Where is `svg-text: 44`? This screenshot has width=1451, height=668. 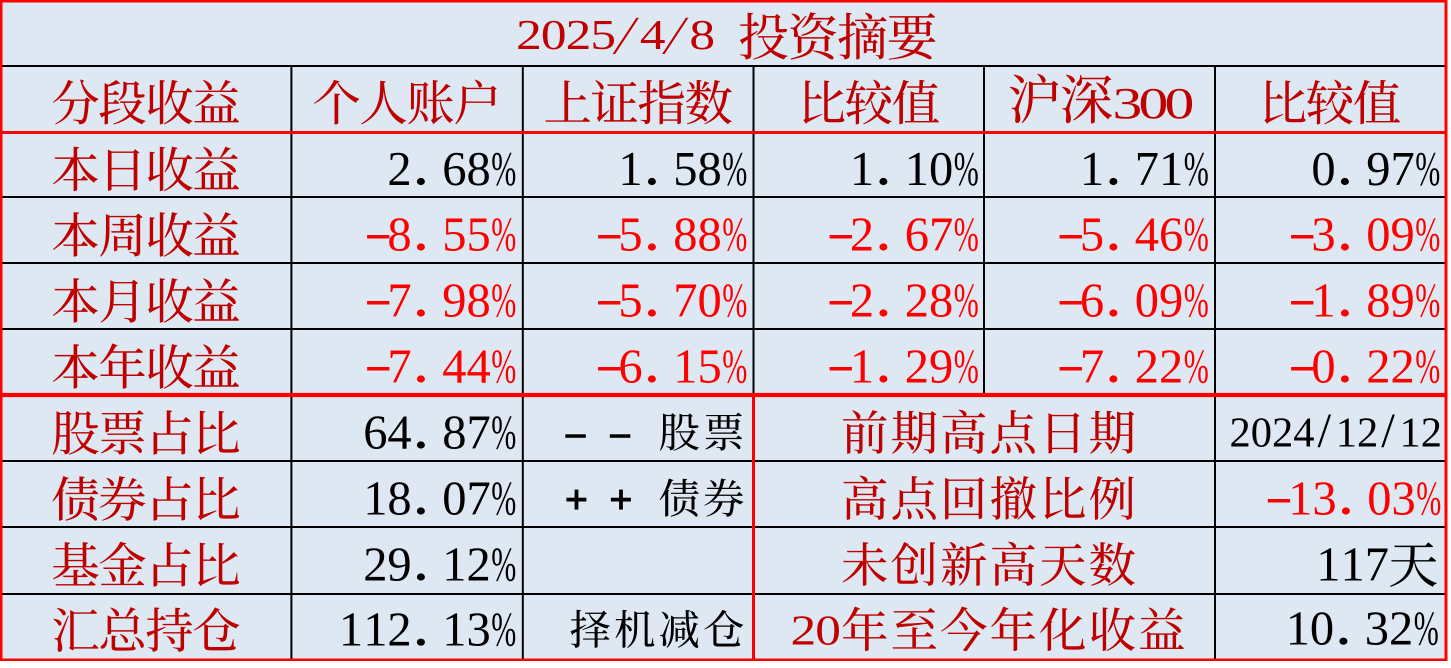 svg-text: 44 is located at coordinates (466, 366).